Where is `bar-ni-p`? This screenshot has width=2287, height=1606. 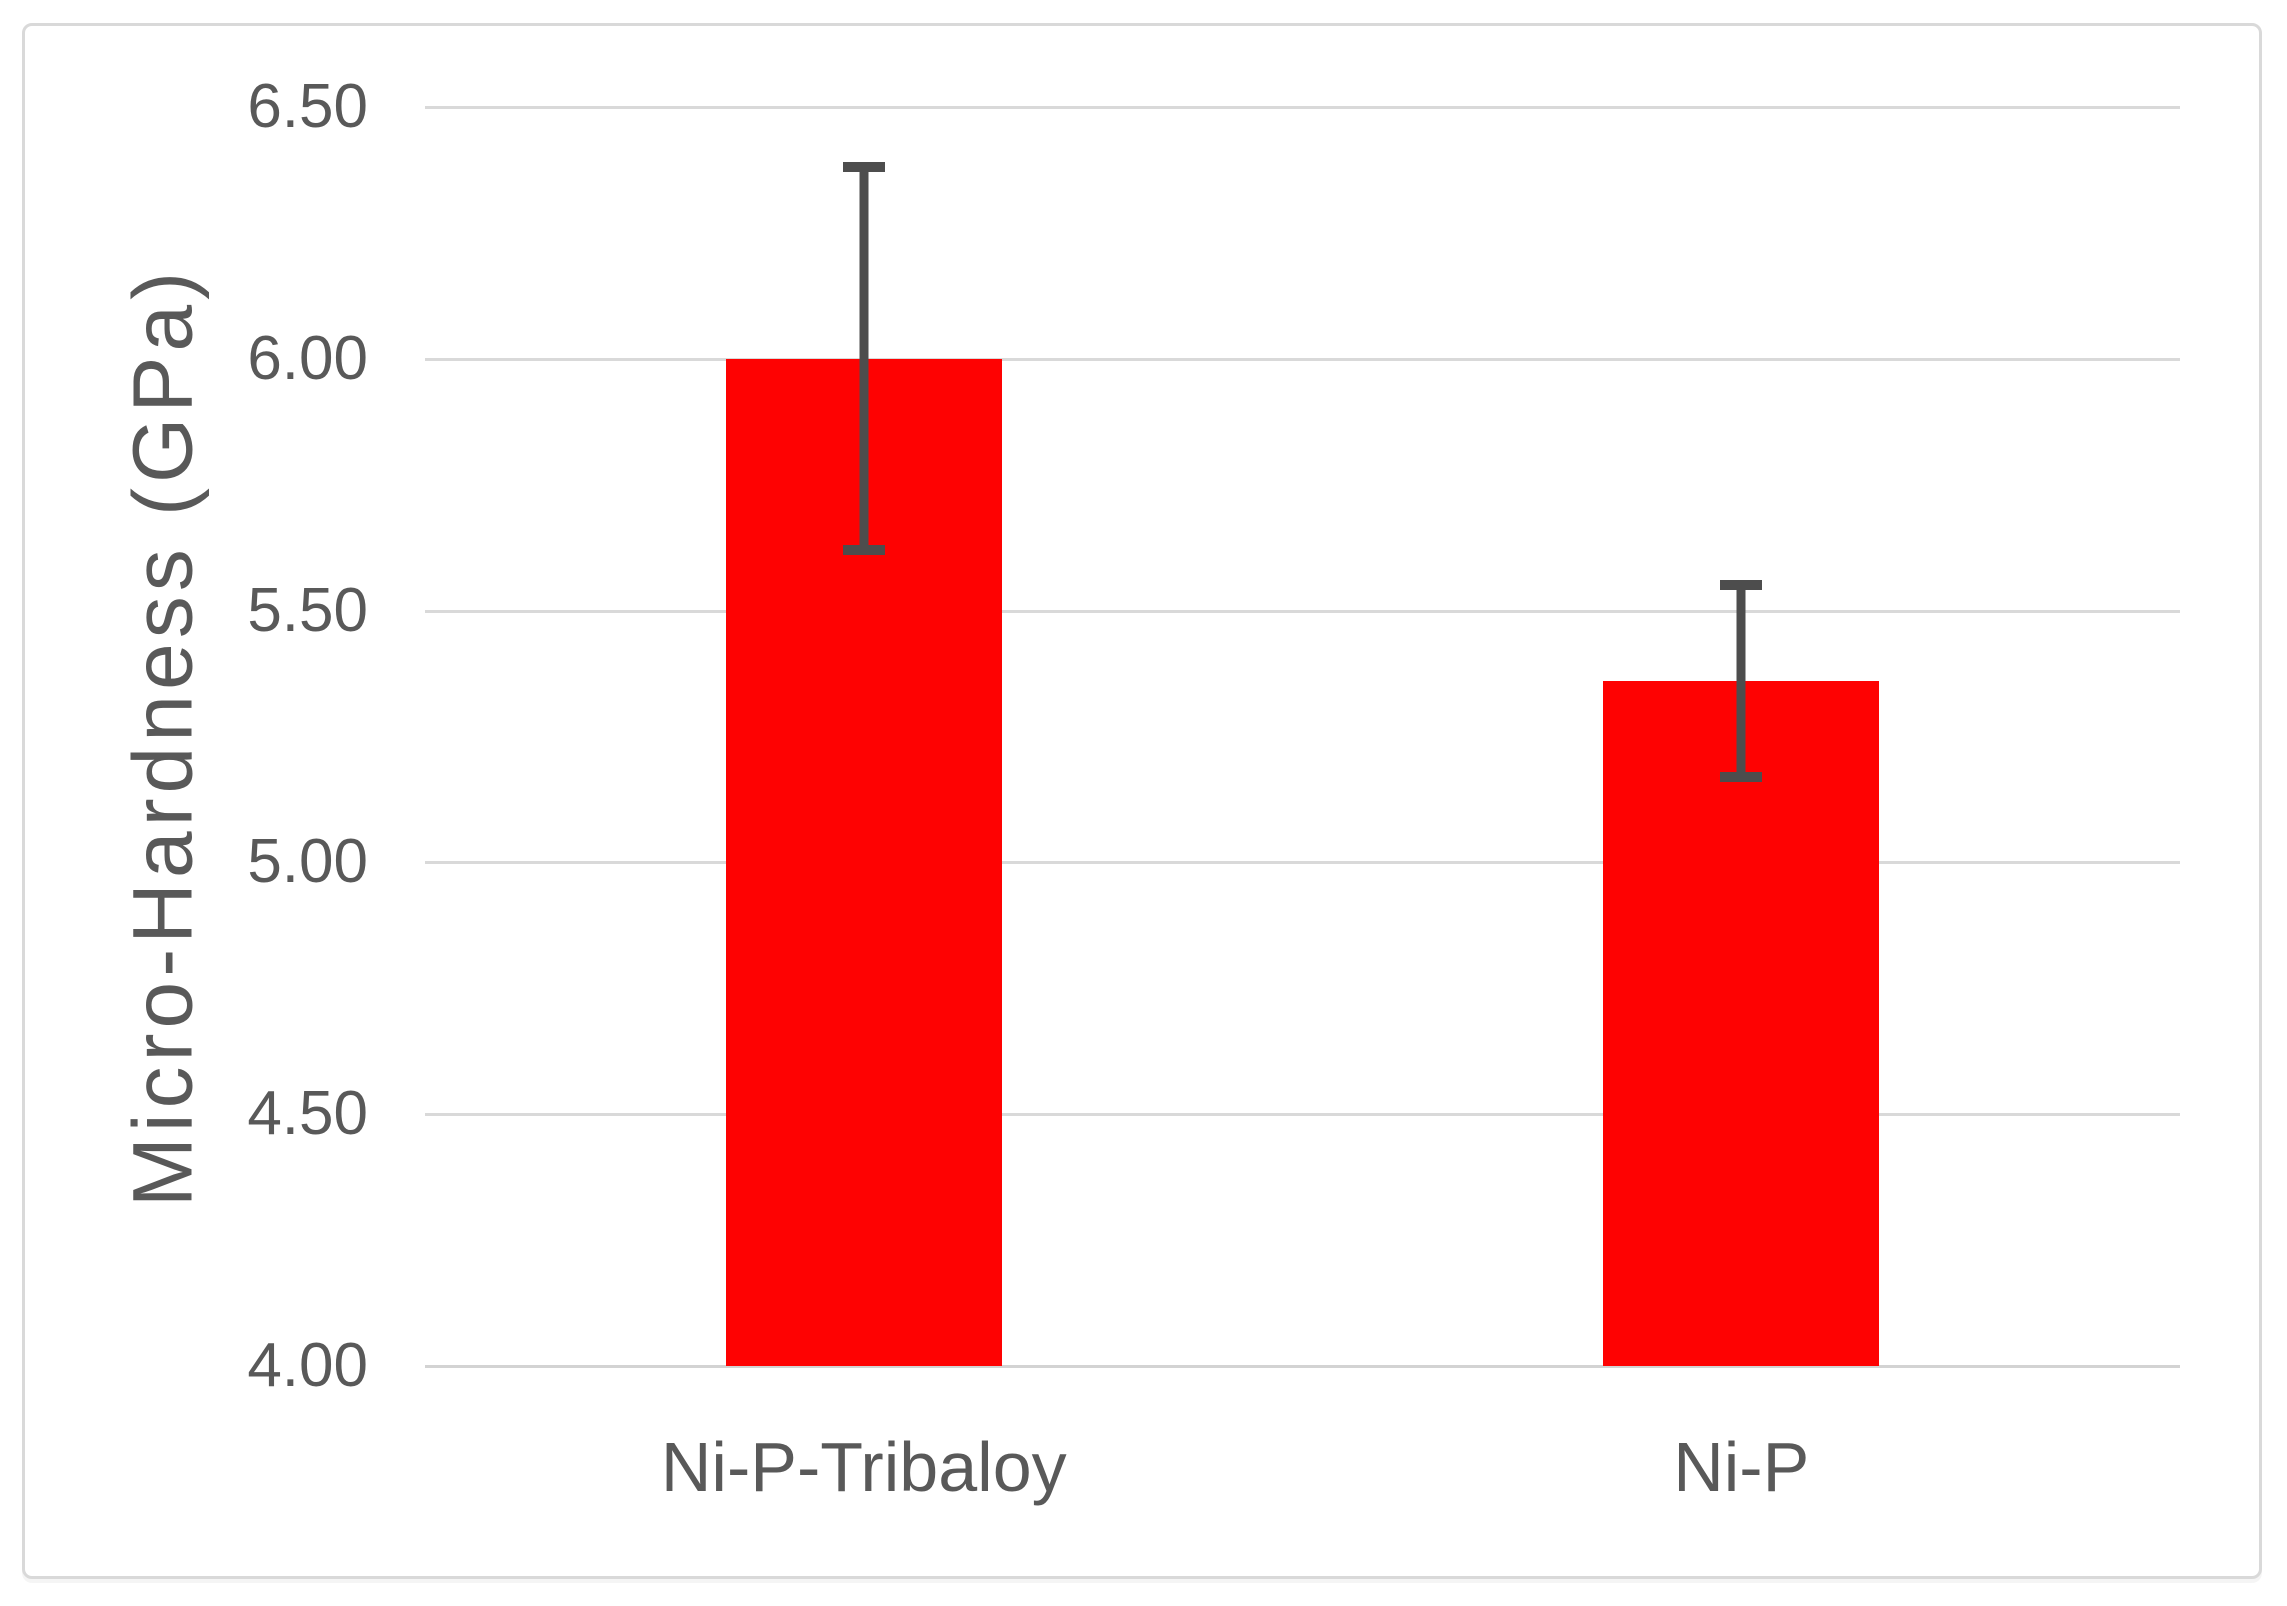 bar-ni-p is located at coordinates (1741, 1023).